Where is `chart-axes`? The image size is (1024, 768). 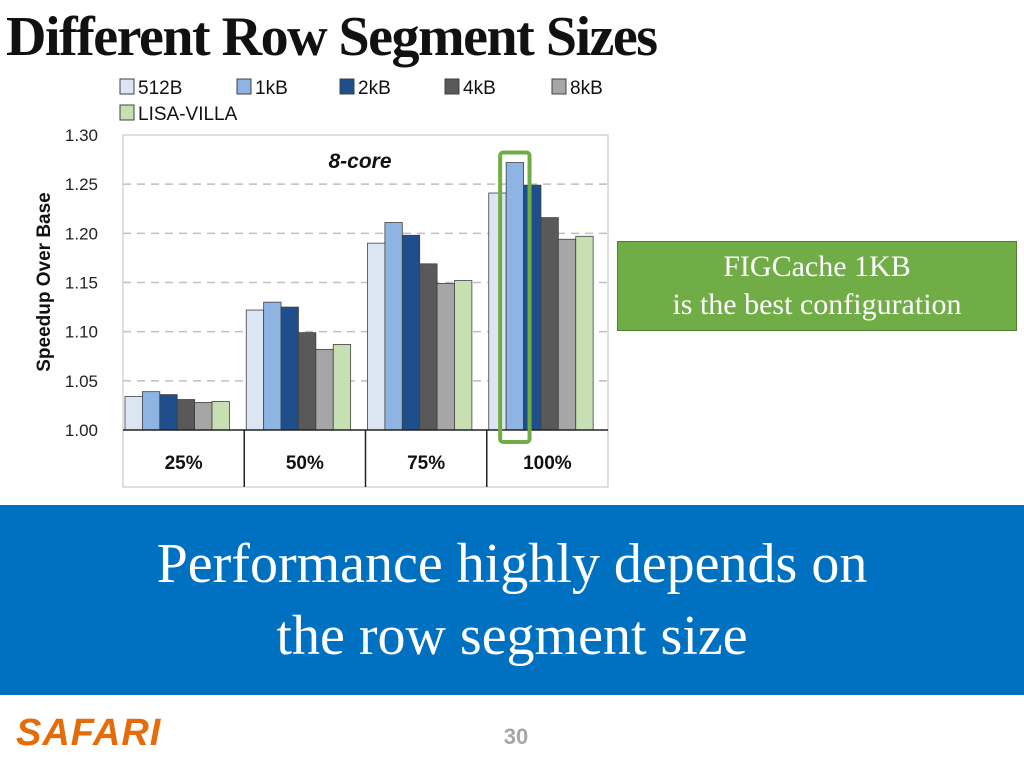
chart-axes is located at coordinates (365, 458).